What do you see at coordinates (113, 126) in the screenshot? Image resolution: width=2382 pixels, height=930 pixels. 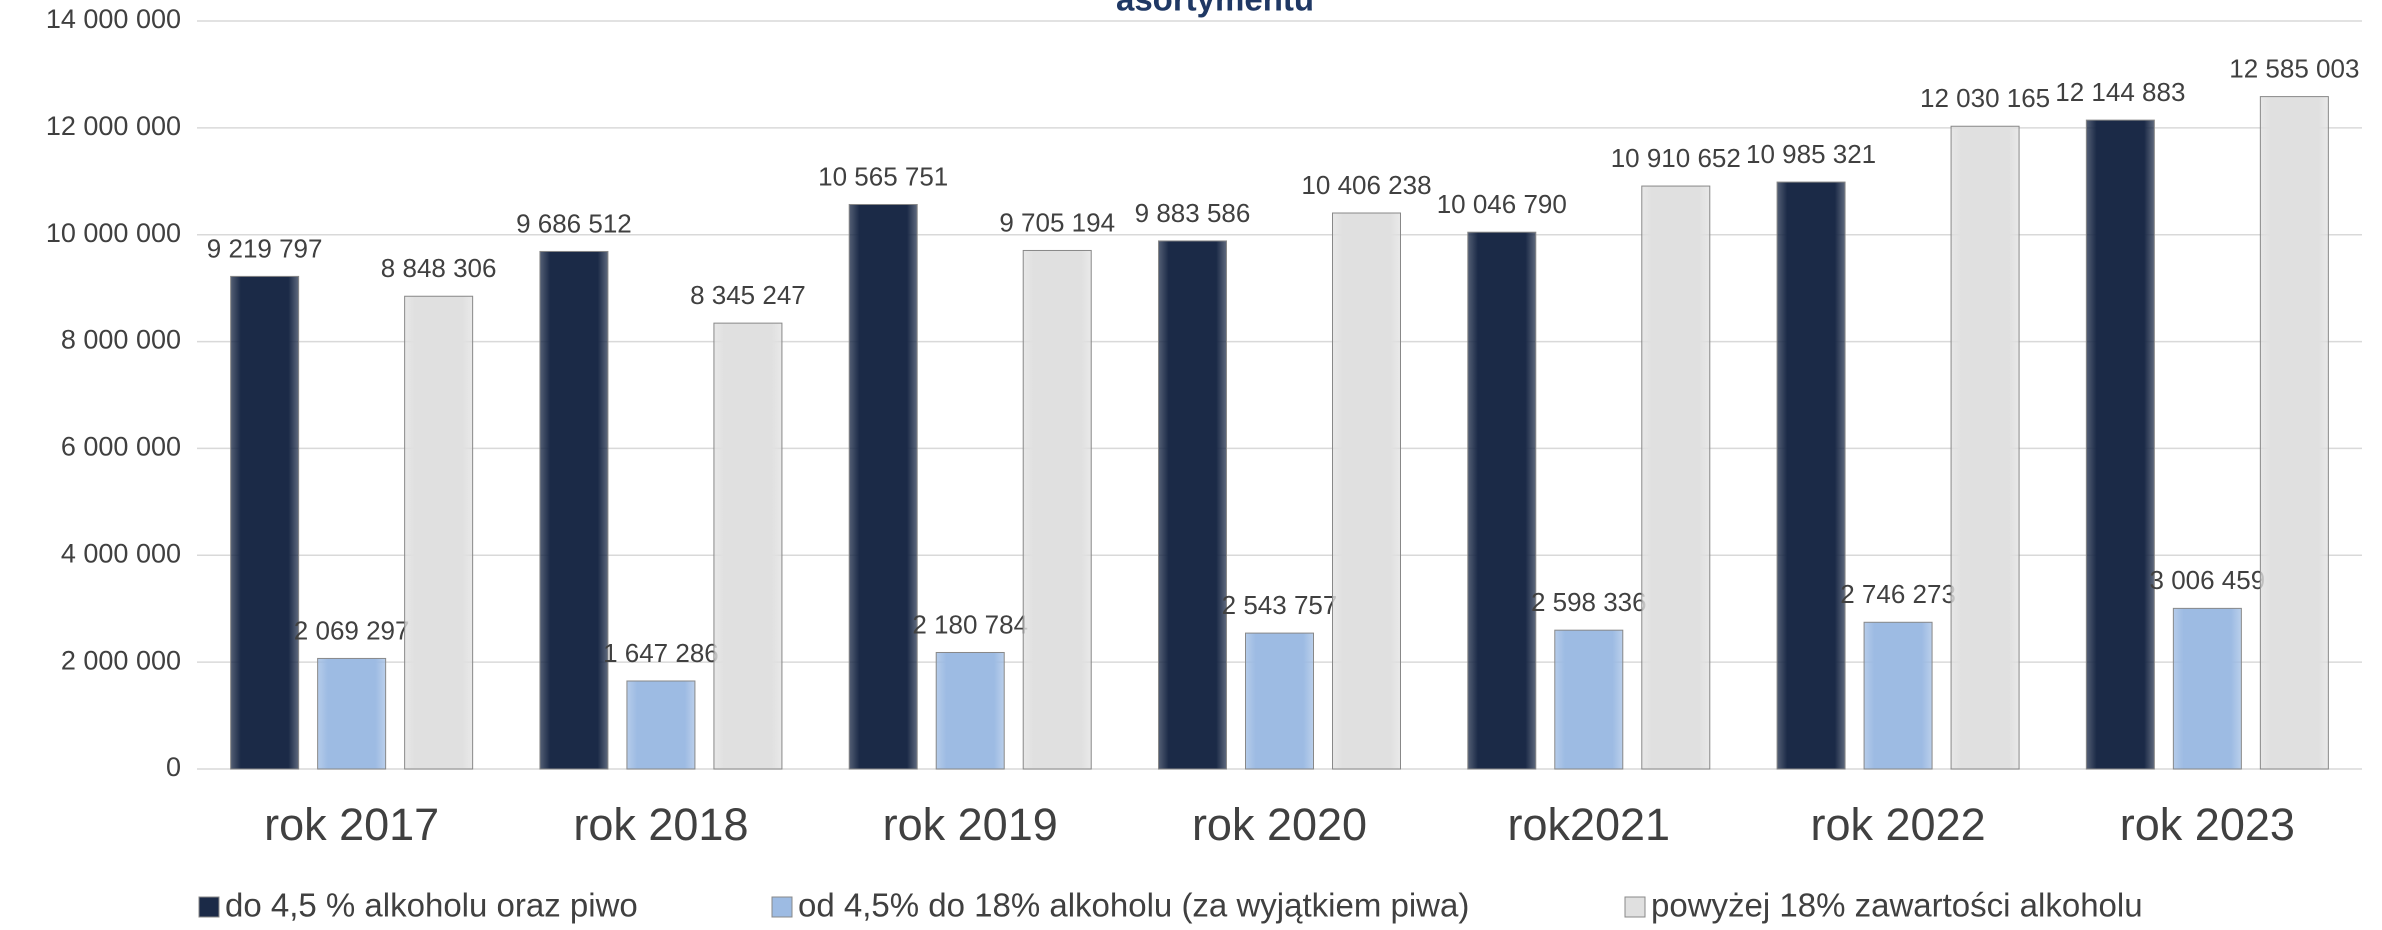 I see `y-tick-label: 12 000 000` at bounding box center [113, 126].